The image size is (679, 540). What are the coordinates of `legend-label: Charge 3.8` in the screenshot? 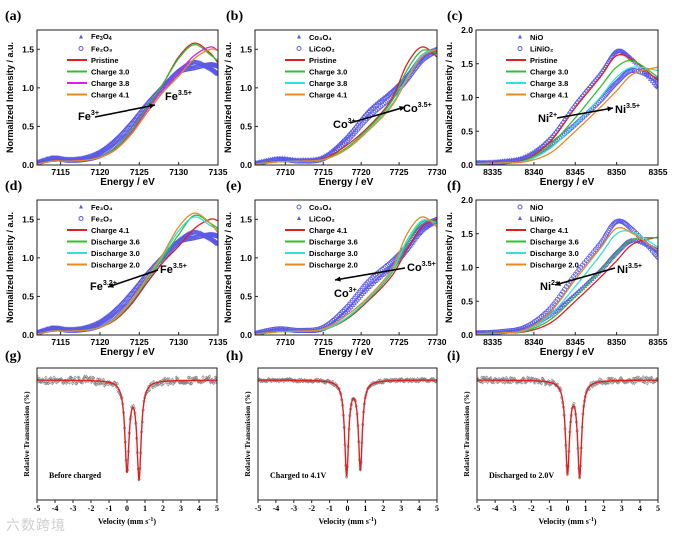 It's located at (328, 83).